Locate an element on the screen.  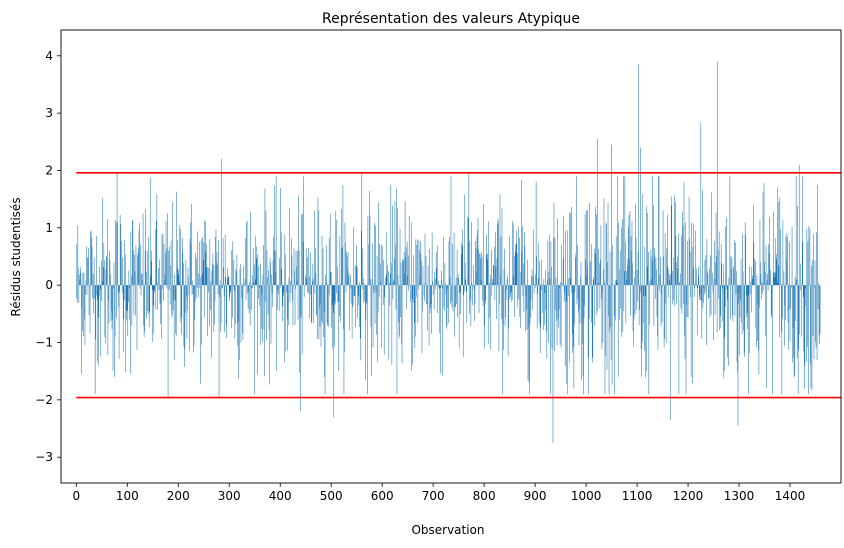
x-tick-label: 1000 is located at coordinates (586, 496).